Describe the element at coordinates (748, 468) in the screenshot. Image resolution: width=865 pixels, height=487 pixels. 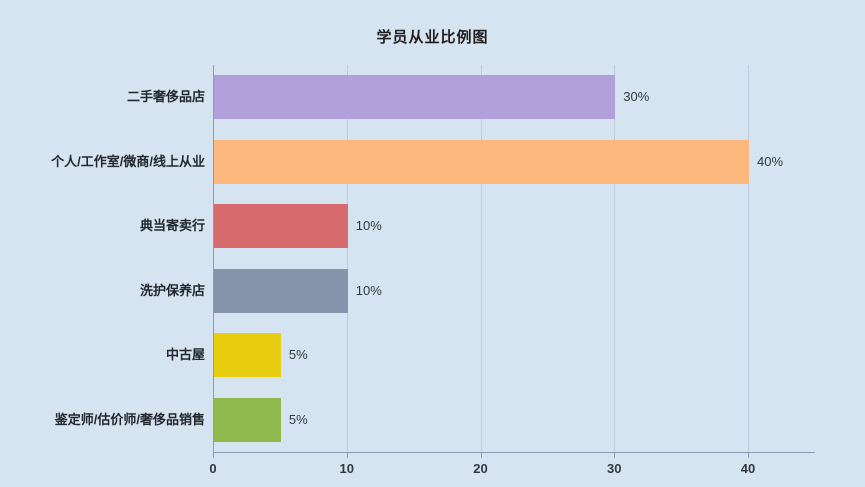
I see `x-axis-tick-label: 40` at that location.